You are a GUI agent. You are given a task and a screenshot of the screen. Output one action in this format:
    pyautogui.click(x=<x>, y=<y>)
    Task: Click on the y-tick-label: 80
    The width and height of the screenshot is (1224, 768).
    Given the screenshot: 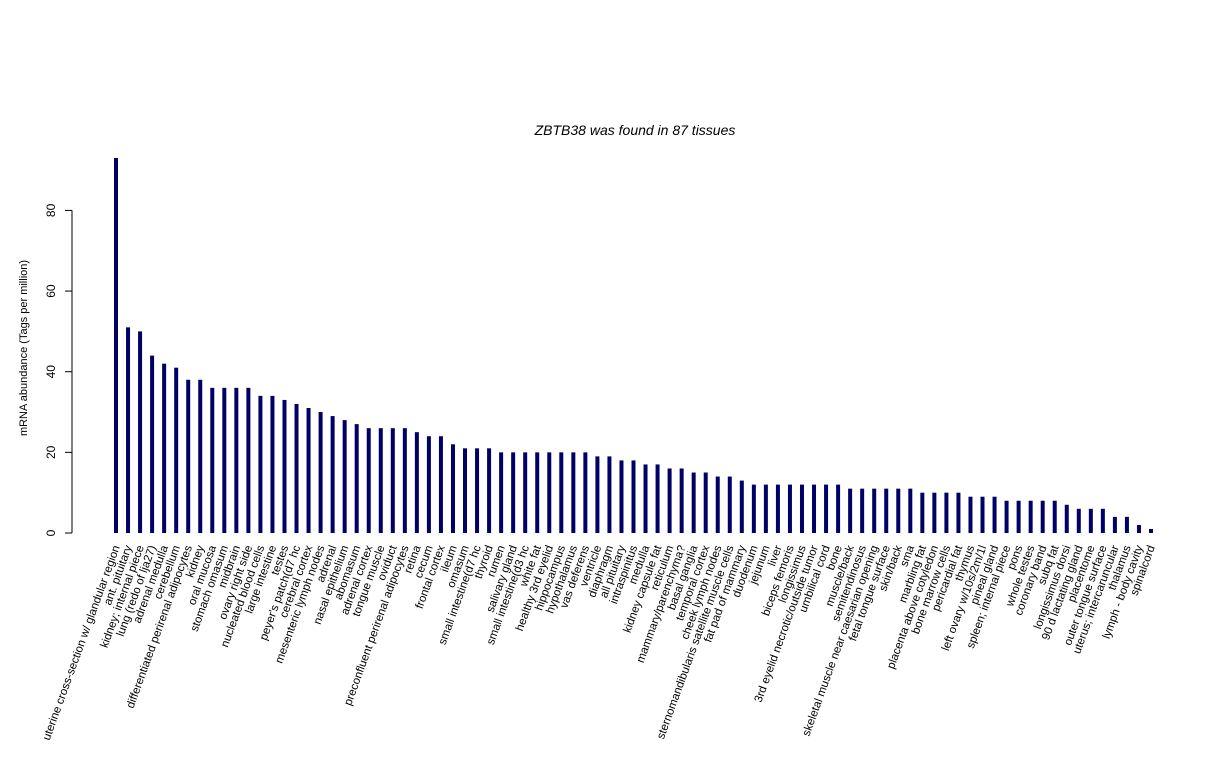 What is the action you would take?
    pyautogui.click(x=51, y=210)
    